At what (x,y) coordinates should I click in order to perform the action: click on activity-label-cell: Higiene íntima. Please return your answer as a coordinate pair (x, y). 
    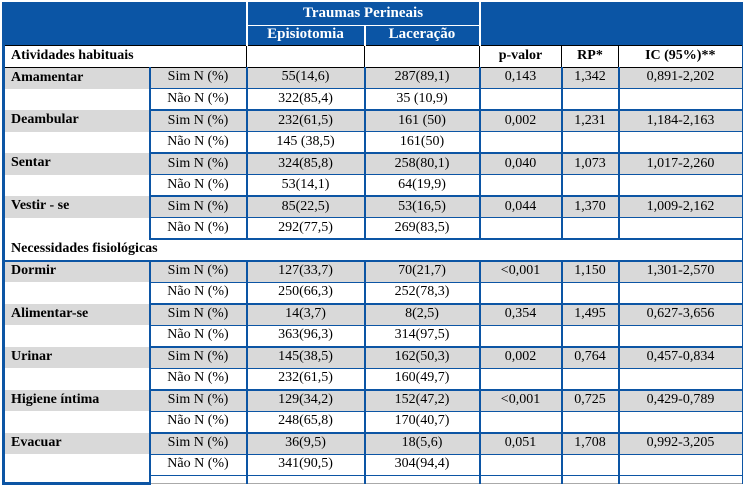
    Looking at the image, I should click on (76, 400).